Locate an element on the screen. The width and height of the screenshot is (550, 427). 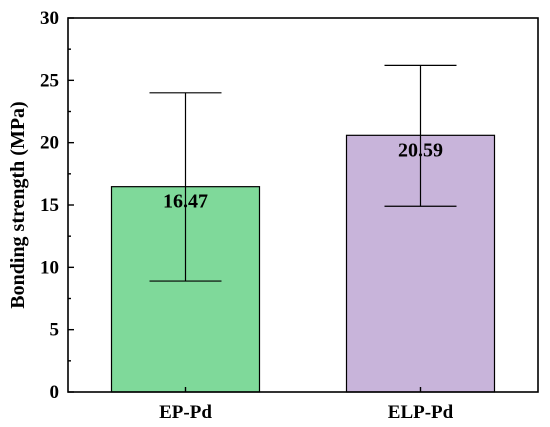
y-tick-label: 20 is located at coordinates (49, 143).